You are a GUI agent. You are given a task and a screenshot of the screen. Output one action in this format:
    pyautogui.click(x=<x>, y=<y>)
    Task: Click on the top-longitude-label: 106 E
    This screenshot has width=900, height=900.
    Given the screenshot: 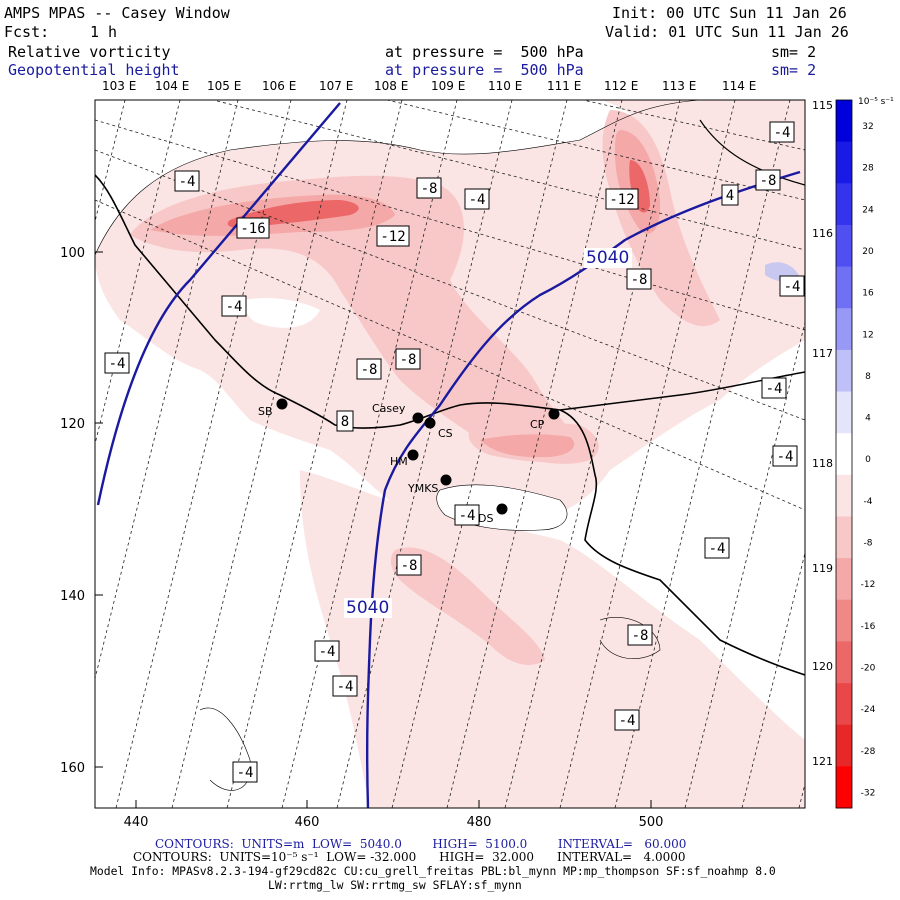 What is the action you would take?
    pyautogui.click(x=279, y=86)
    